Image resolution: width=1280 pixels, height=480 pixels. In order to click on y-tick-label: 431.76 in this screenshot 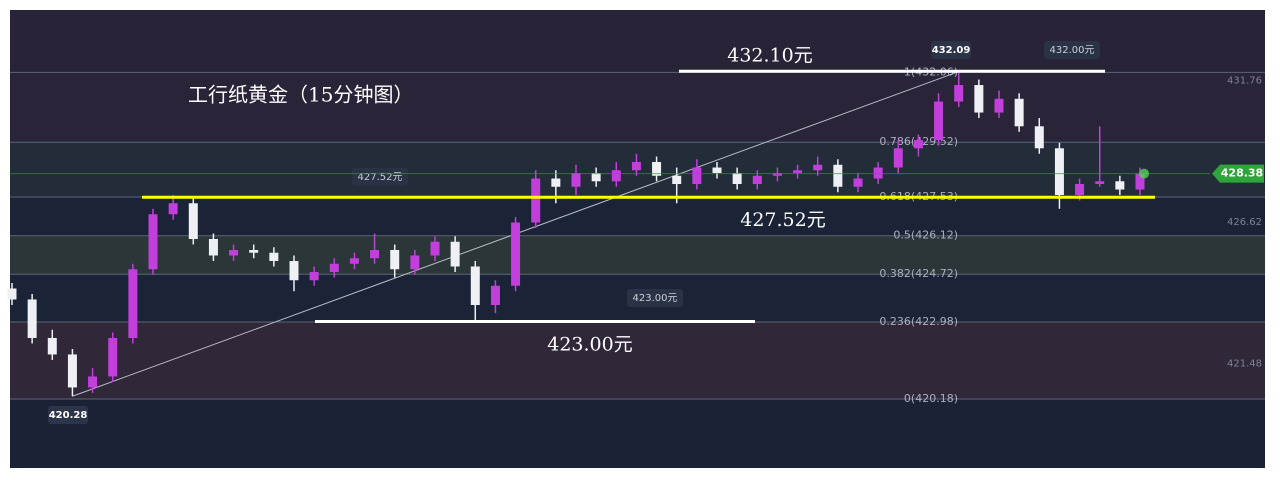, I will do `click(1244, 81)`.